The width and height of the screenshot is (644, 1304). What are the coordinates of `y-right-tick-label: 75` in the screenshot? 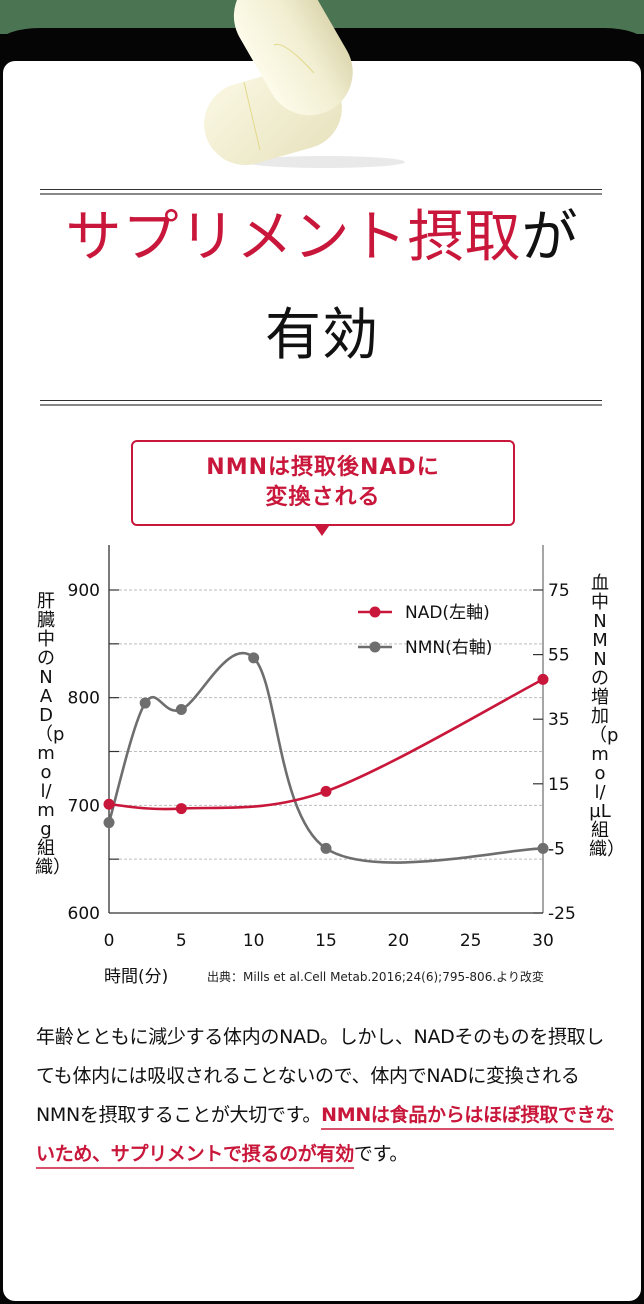 It's located at (559, 591).